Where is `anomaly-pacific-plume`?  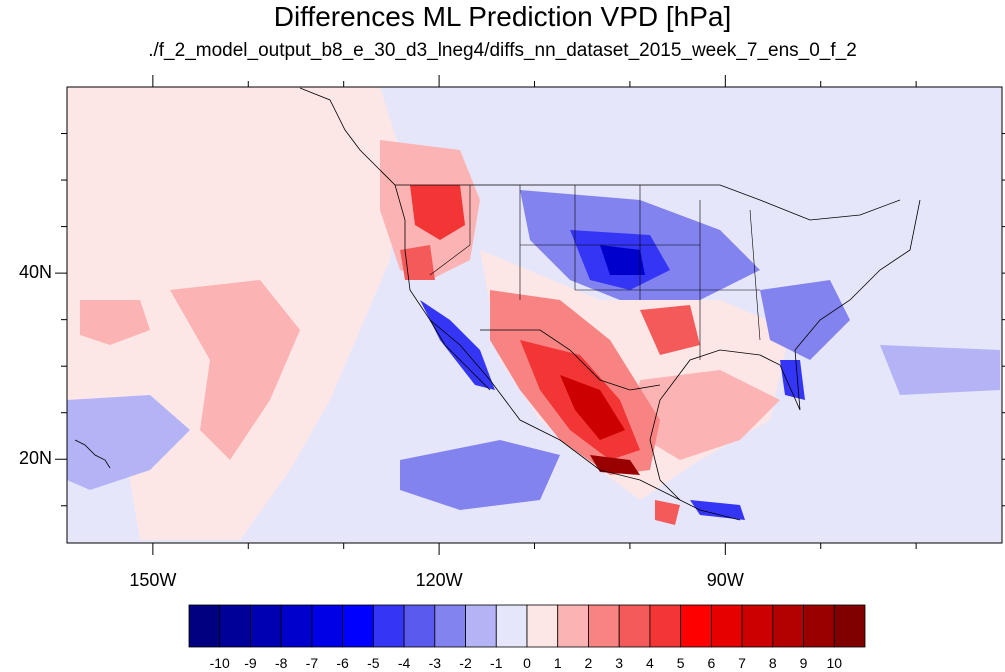
anomaly-pacific-plume is located at coordinates (235, 370).